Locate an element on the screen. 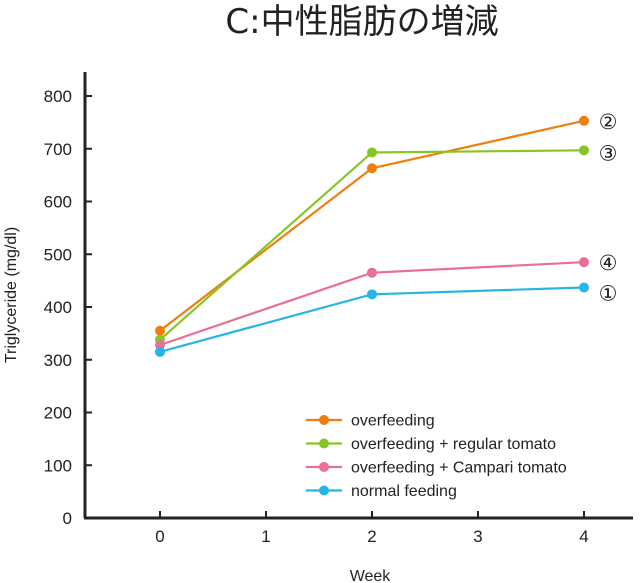  y-tick-label: 500 is located at coordinates (58, 254).